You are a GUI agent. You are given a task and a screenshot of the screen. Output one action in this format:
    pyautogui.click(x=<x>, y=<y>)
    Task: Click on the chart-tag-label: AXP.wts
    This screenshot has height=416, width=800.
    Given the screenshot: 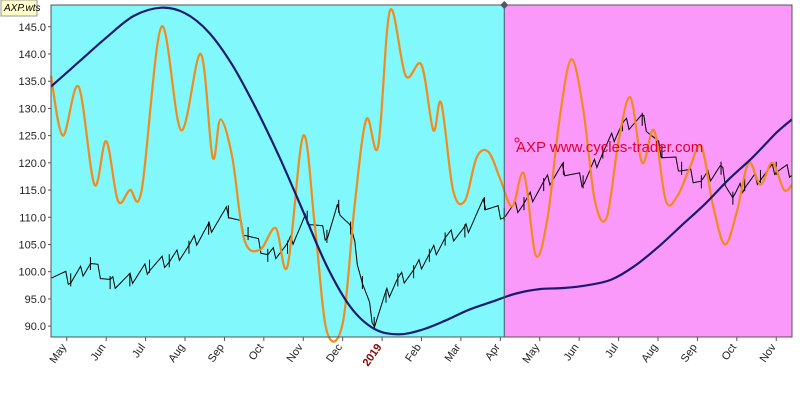 What is the action you would take?
    pyautogui.click(x=22, y=8)
    